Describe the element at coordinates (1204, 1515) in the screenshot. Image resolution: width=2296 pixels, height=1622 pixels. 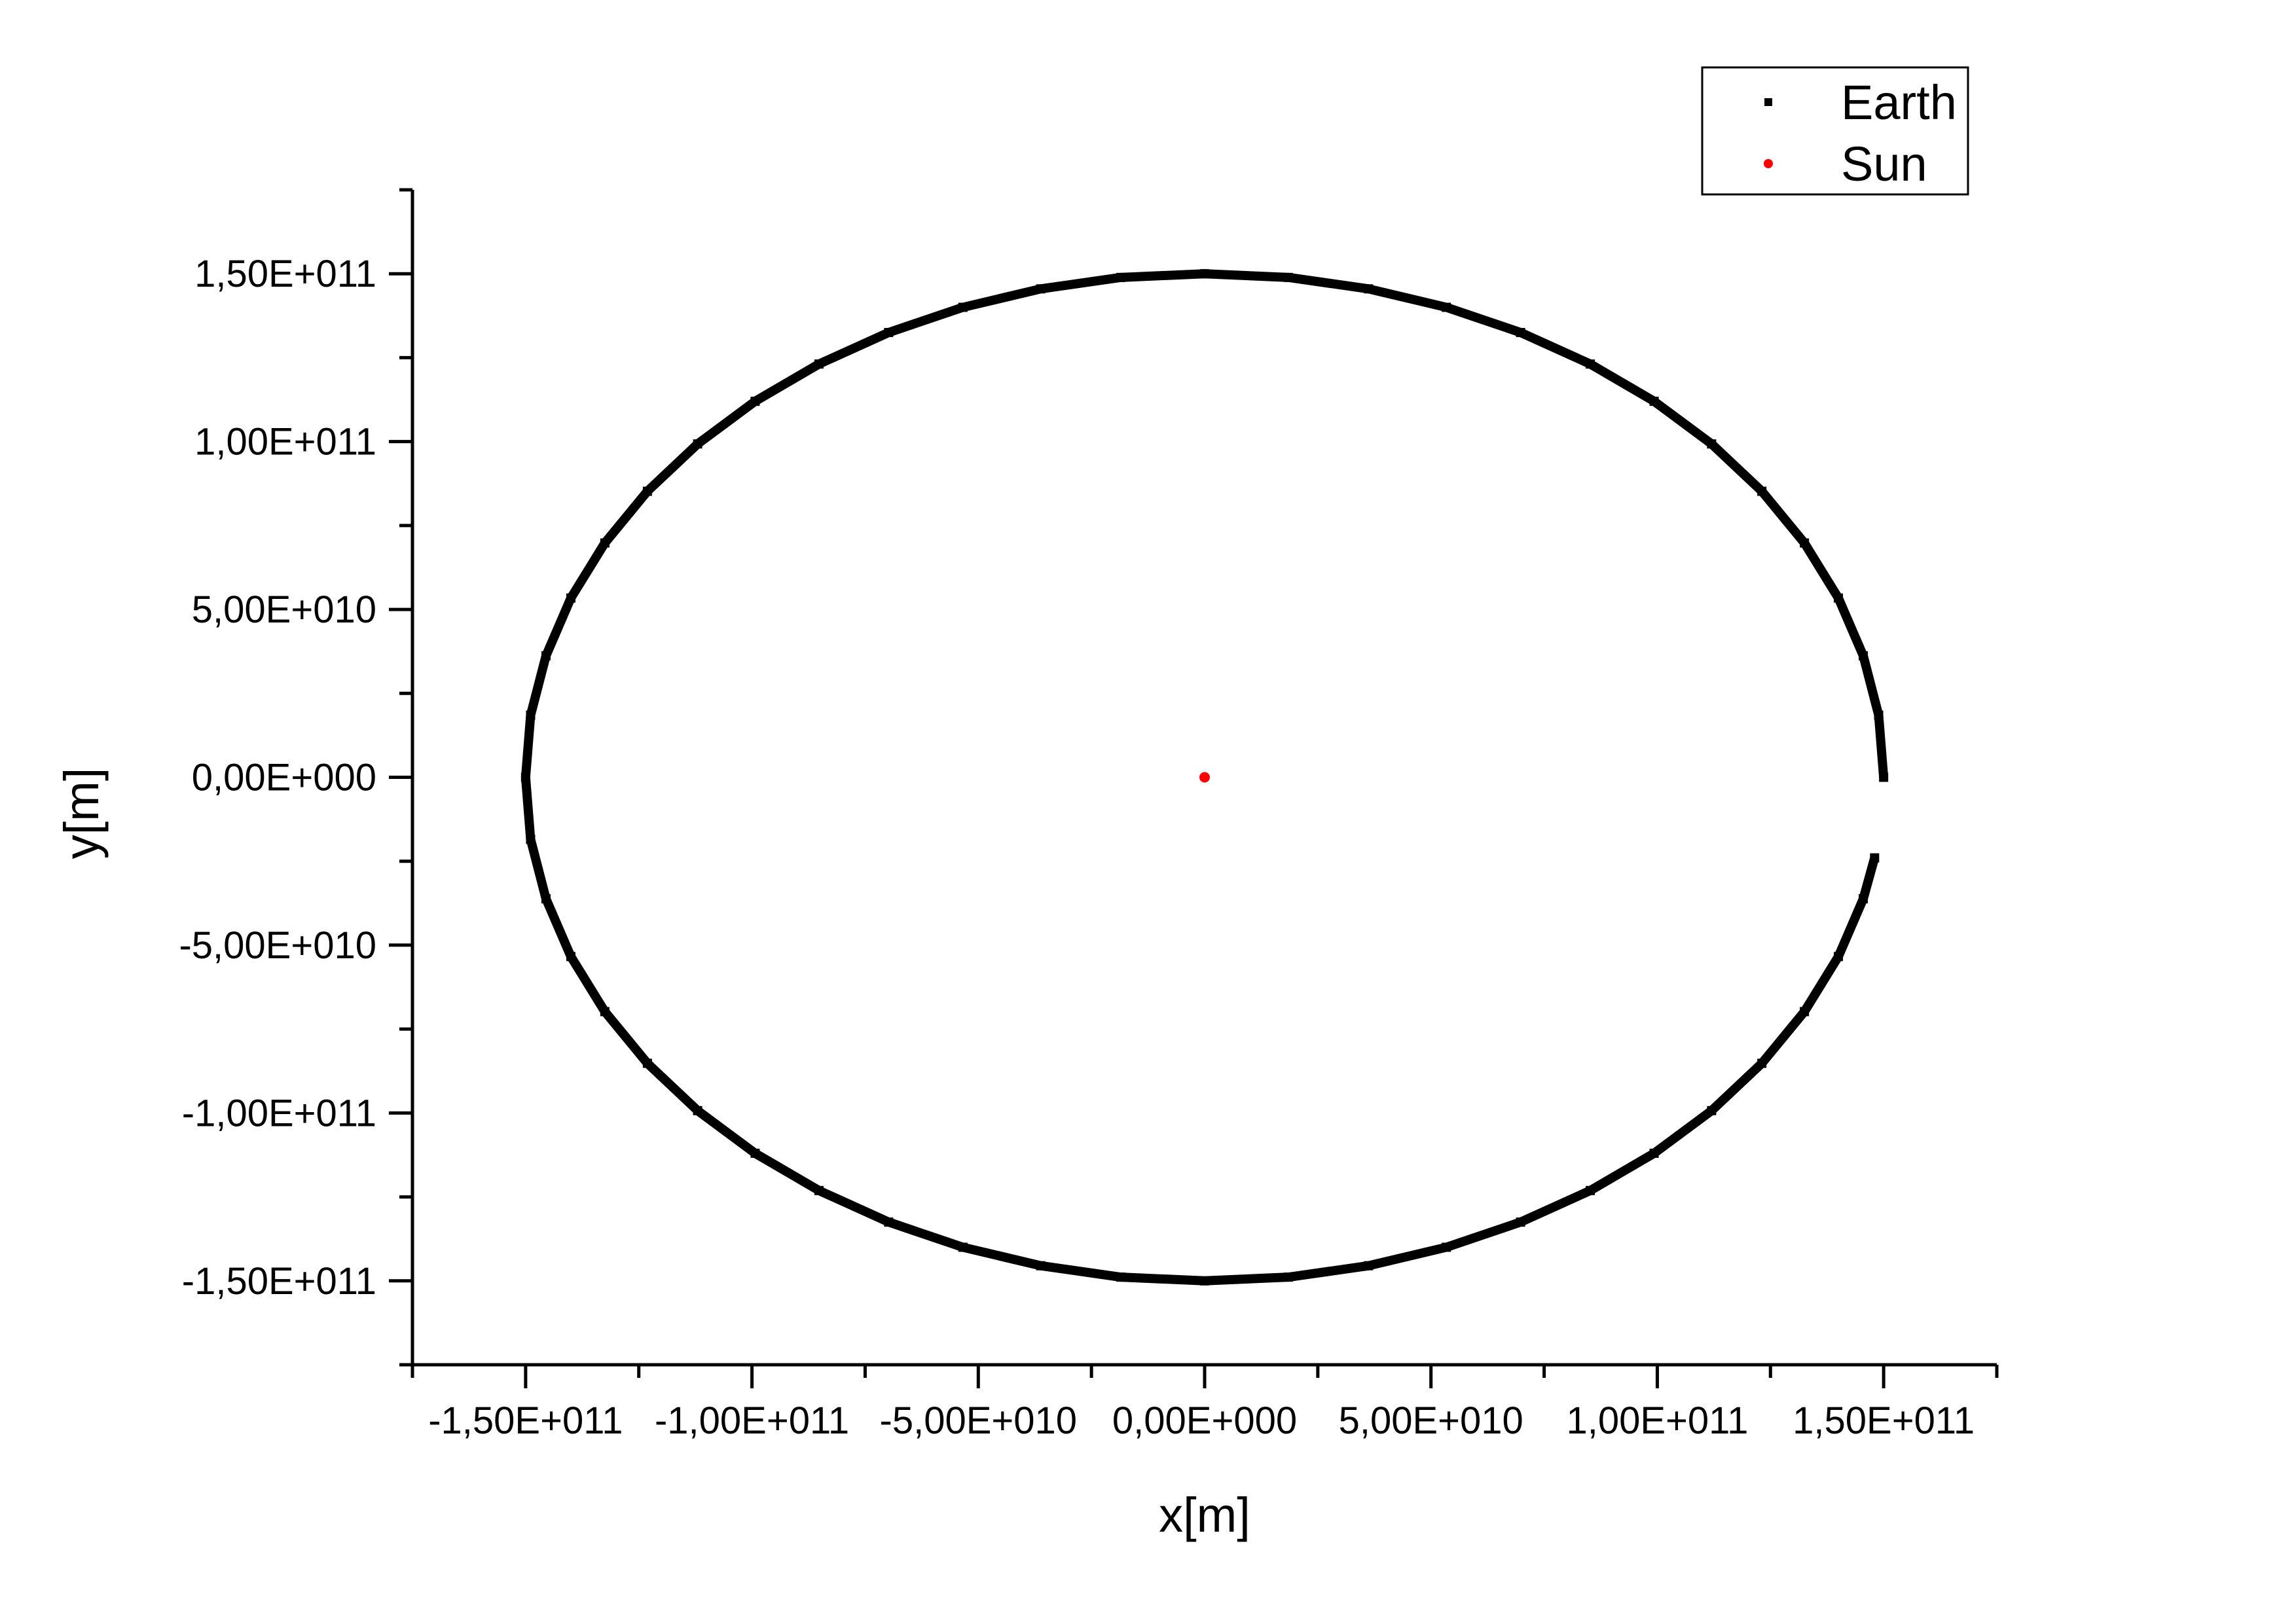
I see `x-axis-title: x[m]` at that location.